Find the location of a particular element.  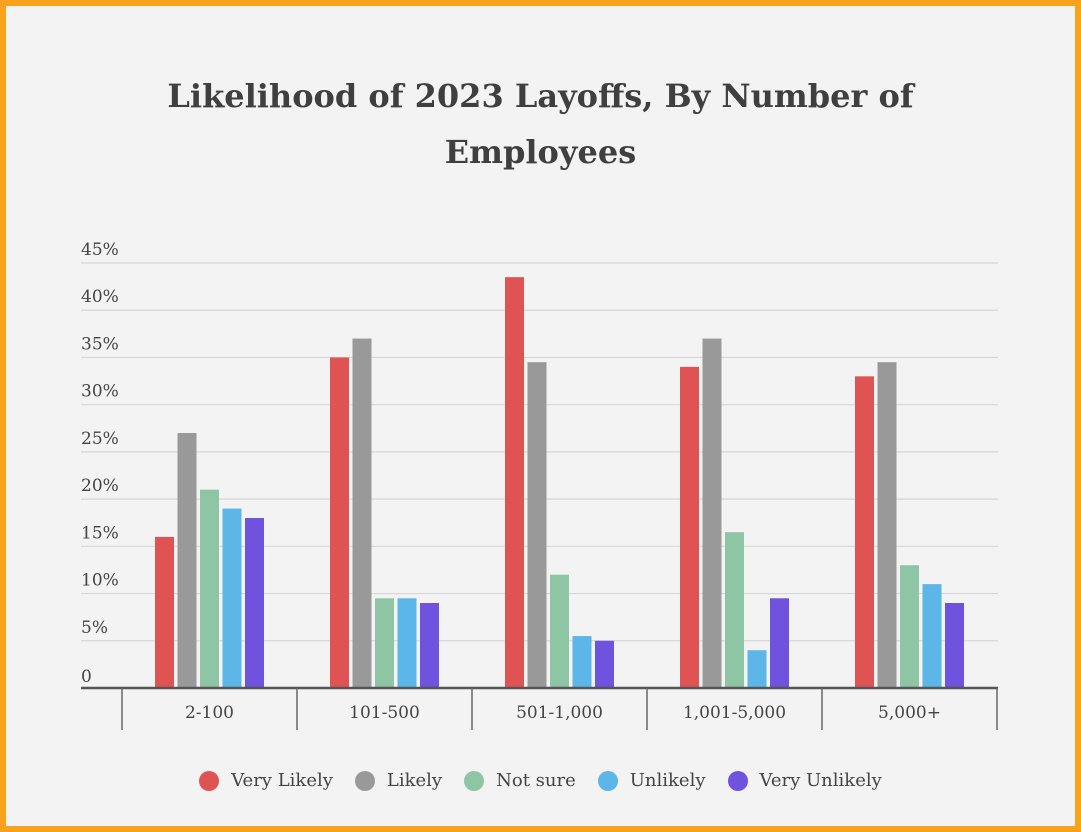

legend-item-not-sure: Not sure is located at coordinates (520, 780).